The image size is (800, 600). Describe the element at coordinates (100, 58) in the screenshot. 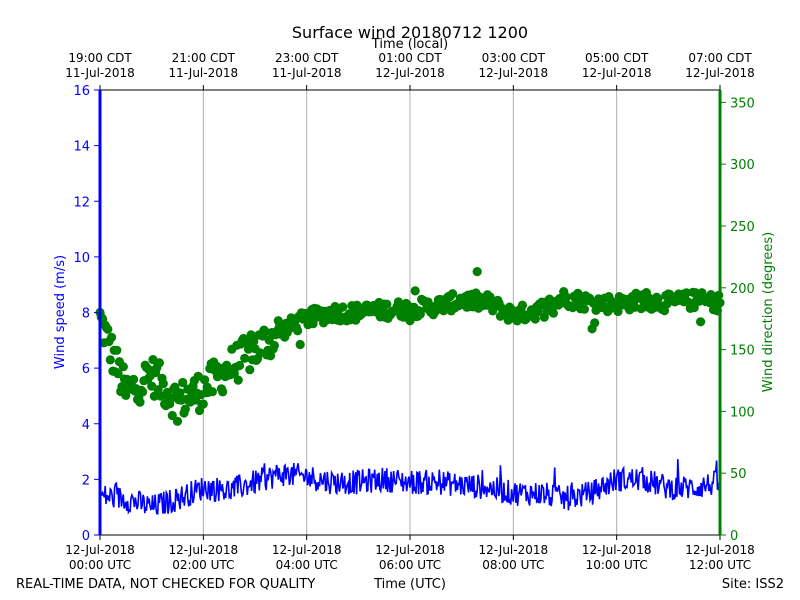

I see `top-tick-time: 19:00 CDT` at that location.